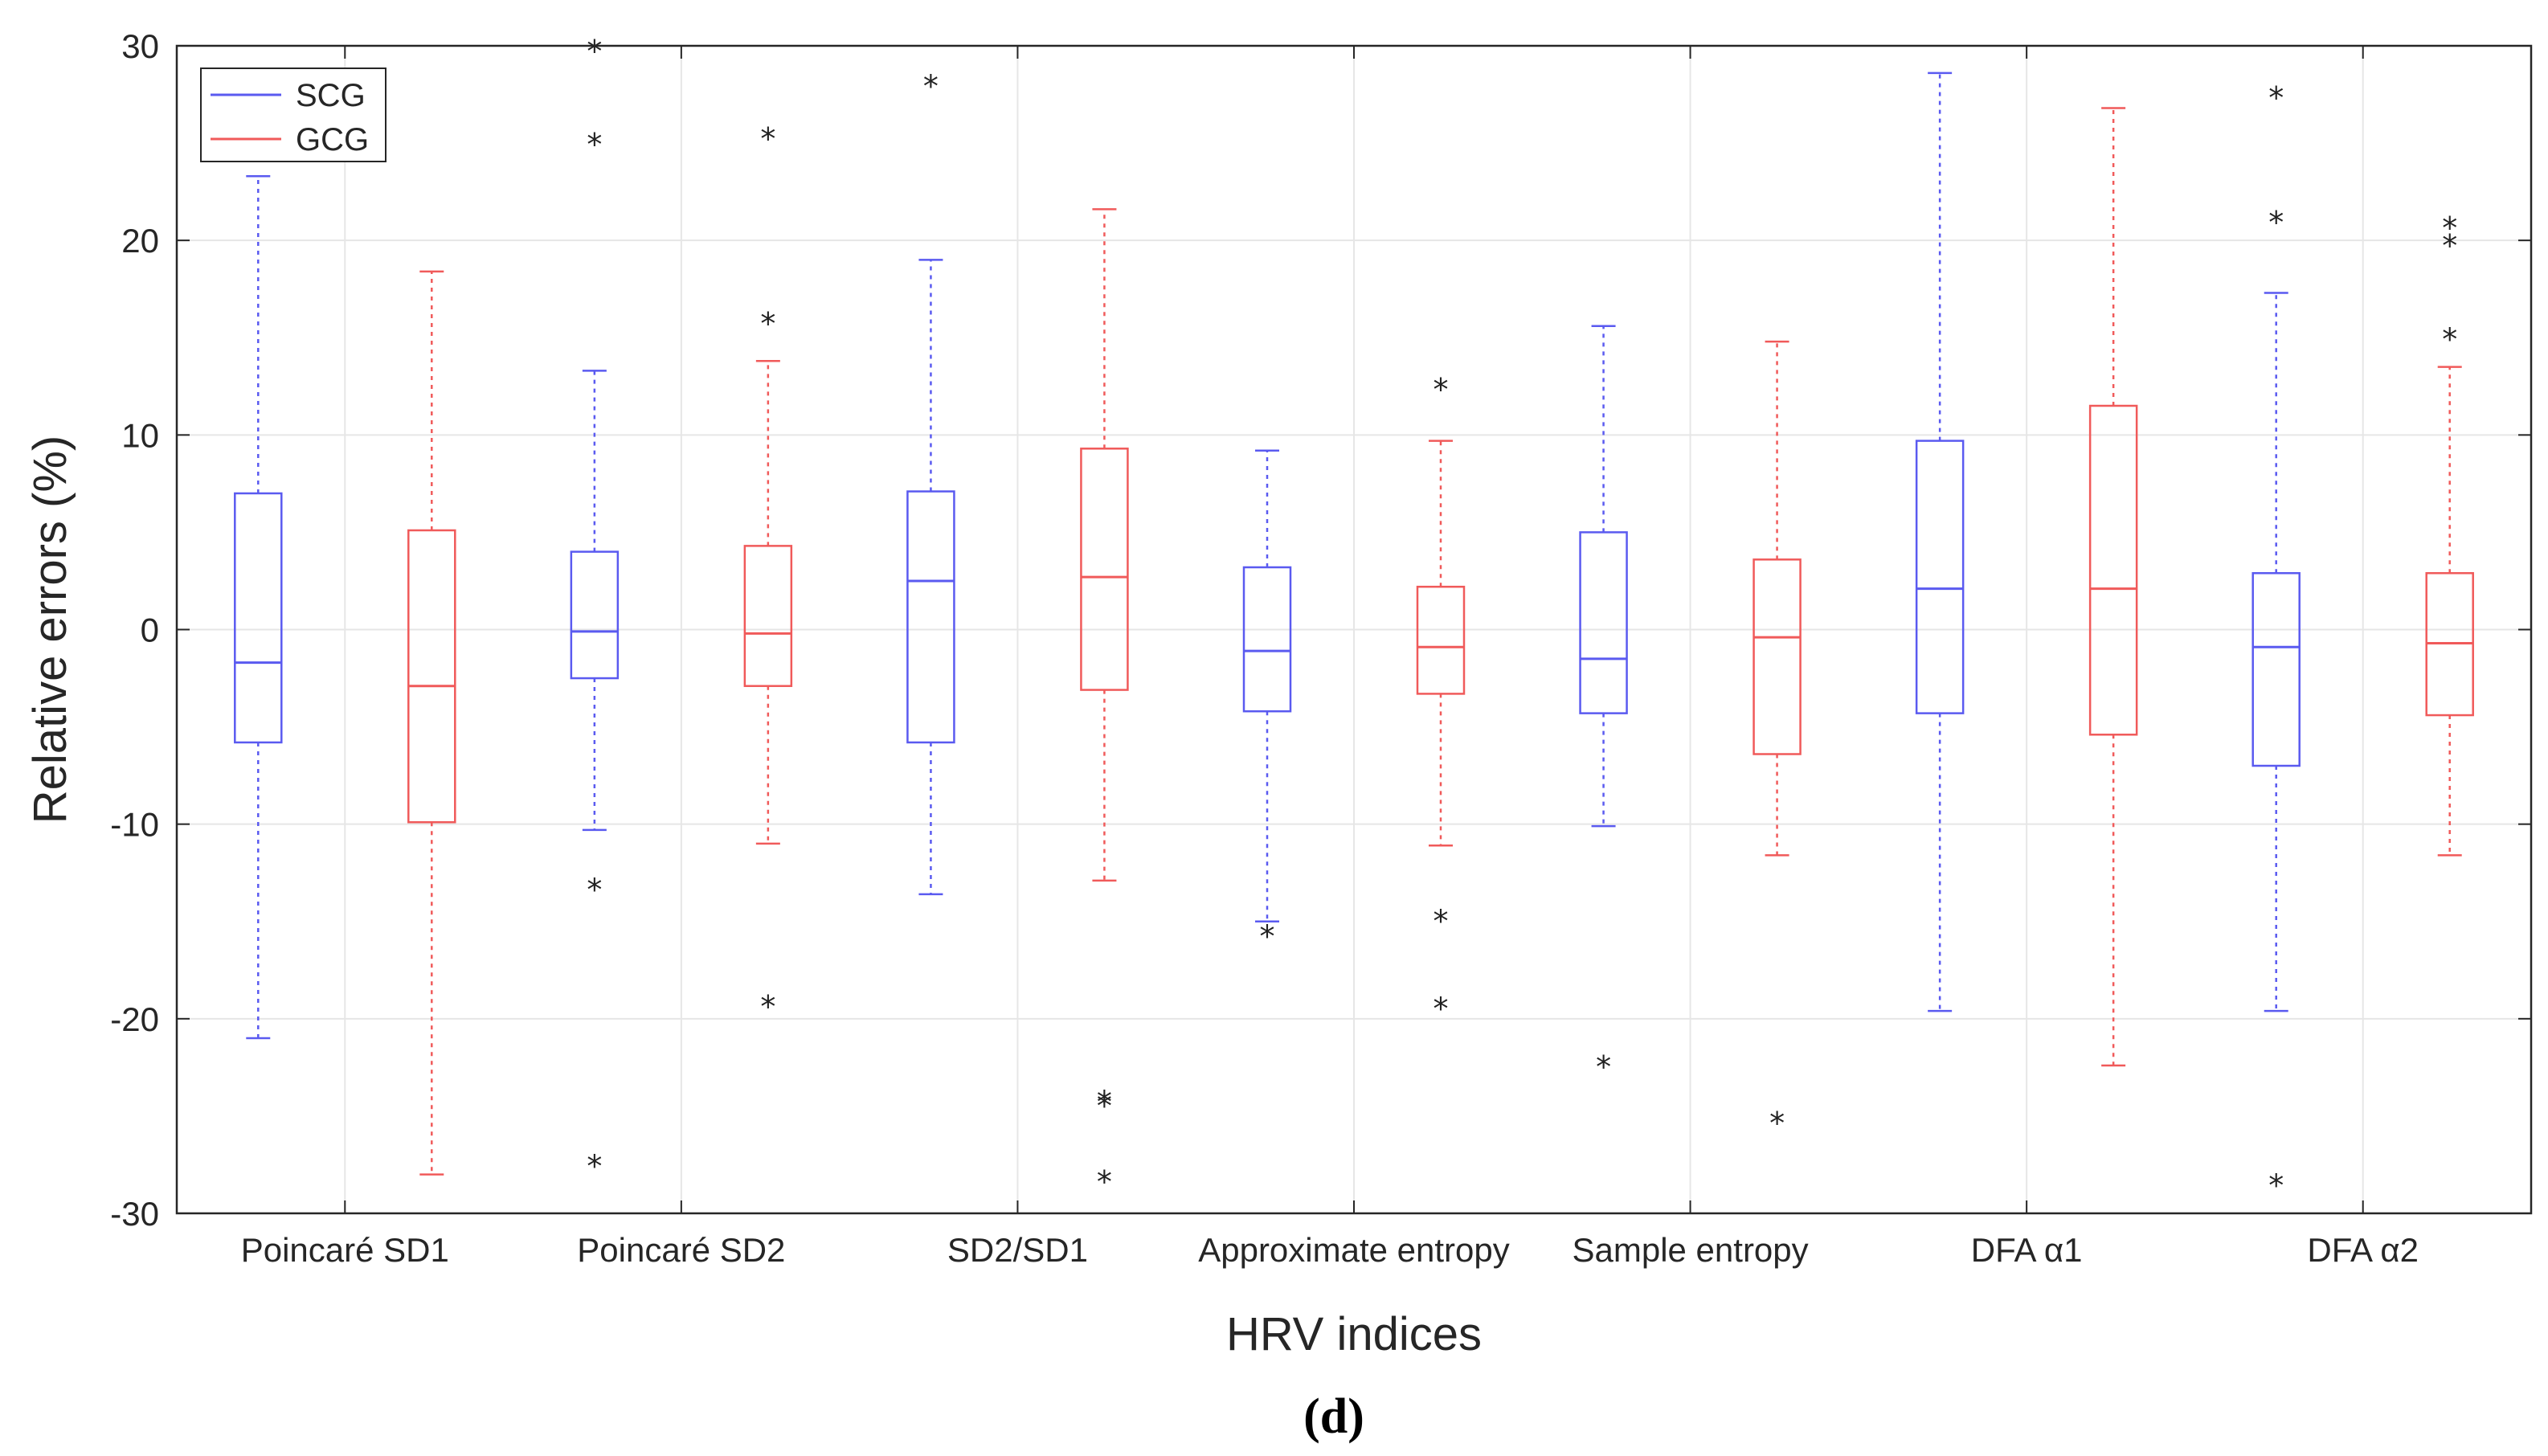 This screenshot has height=1456, width=2548. Describe the element at coordinates (50, 630) in the screenshot. I see `y-axis-title: Relative errors (%)` at that location.